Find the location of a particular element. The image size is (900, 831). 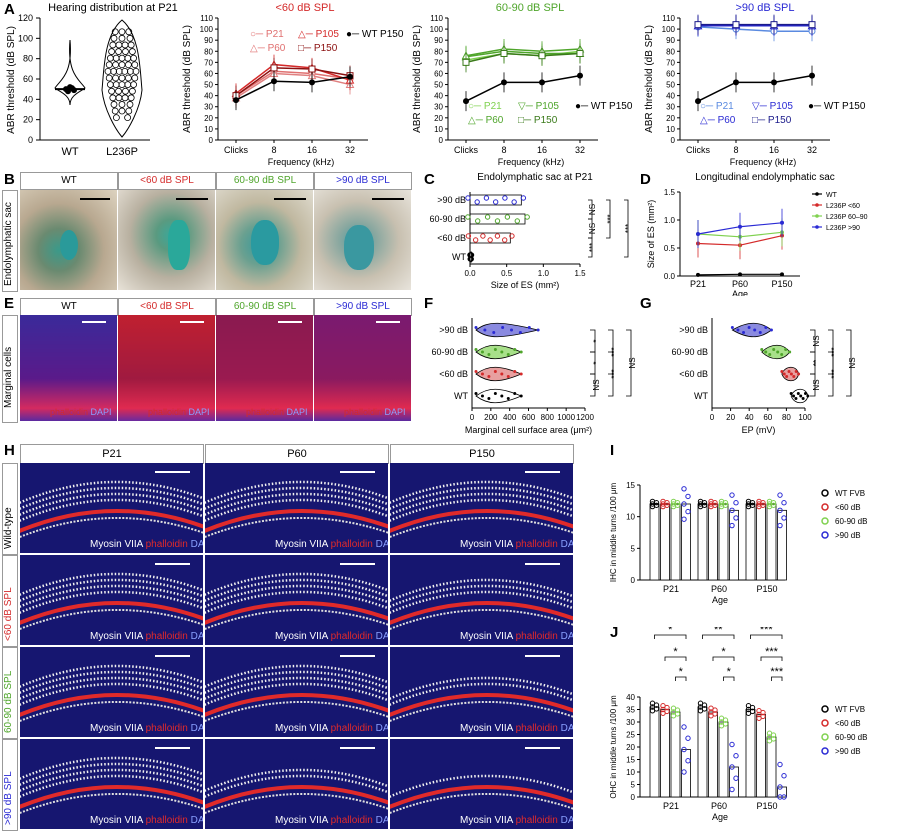

abr-ytick-label: 0 is located at coordinates (441, 140).